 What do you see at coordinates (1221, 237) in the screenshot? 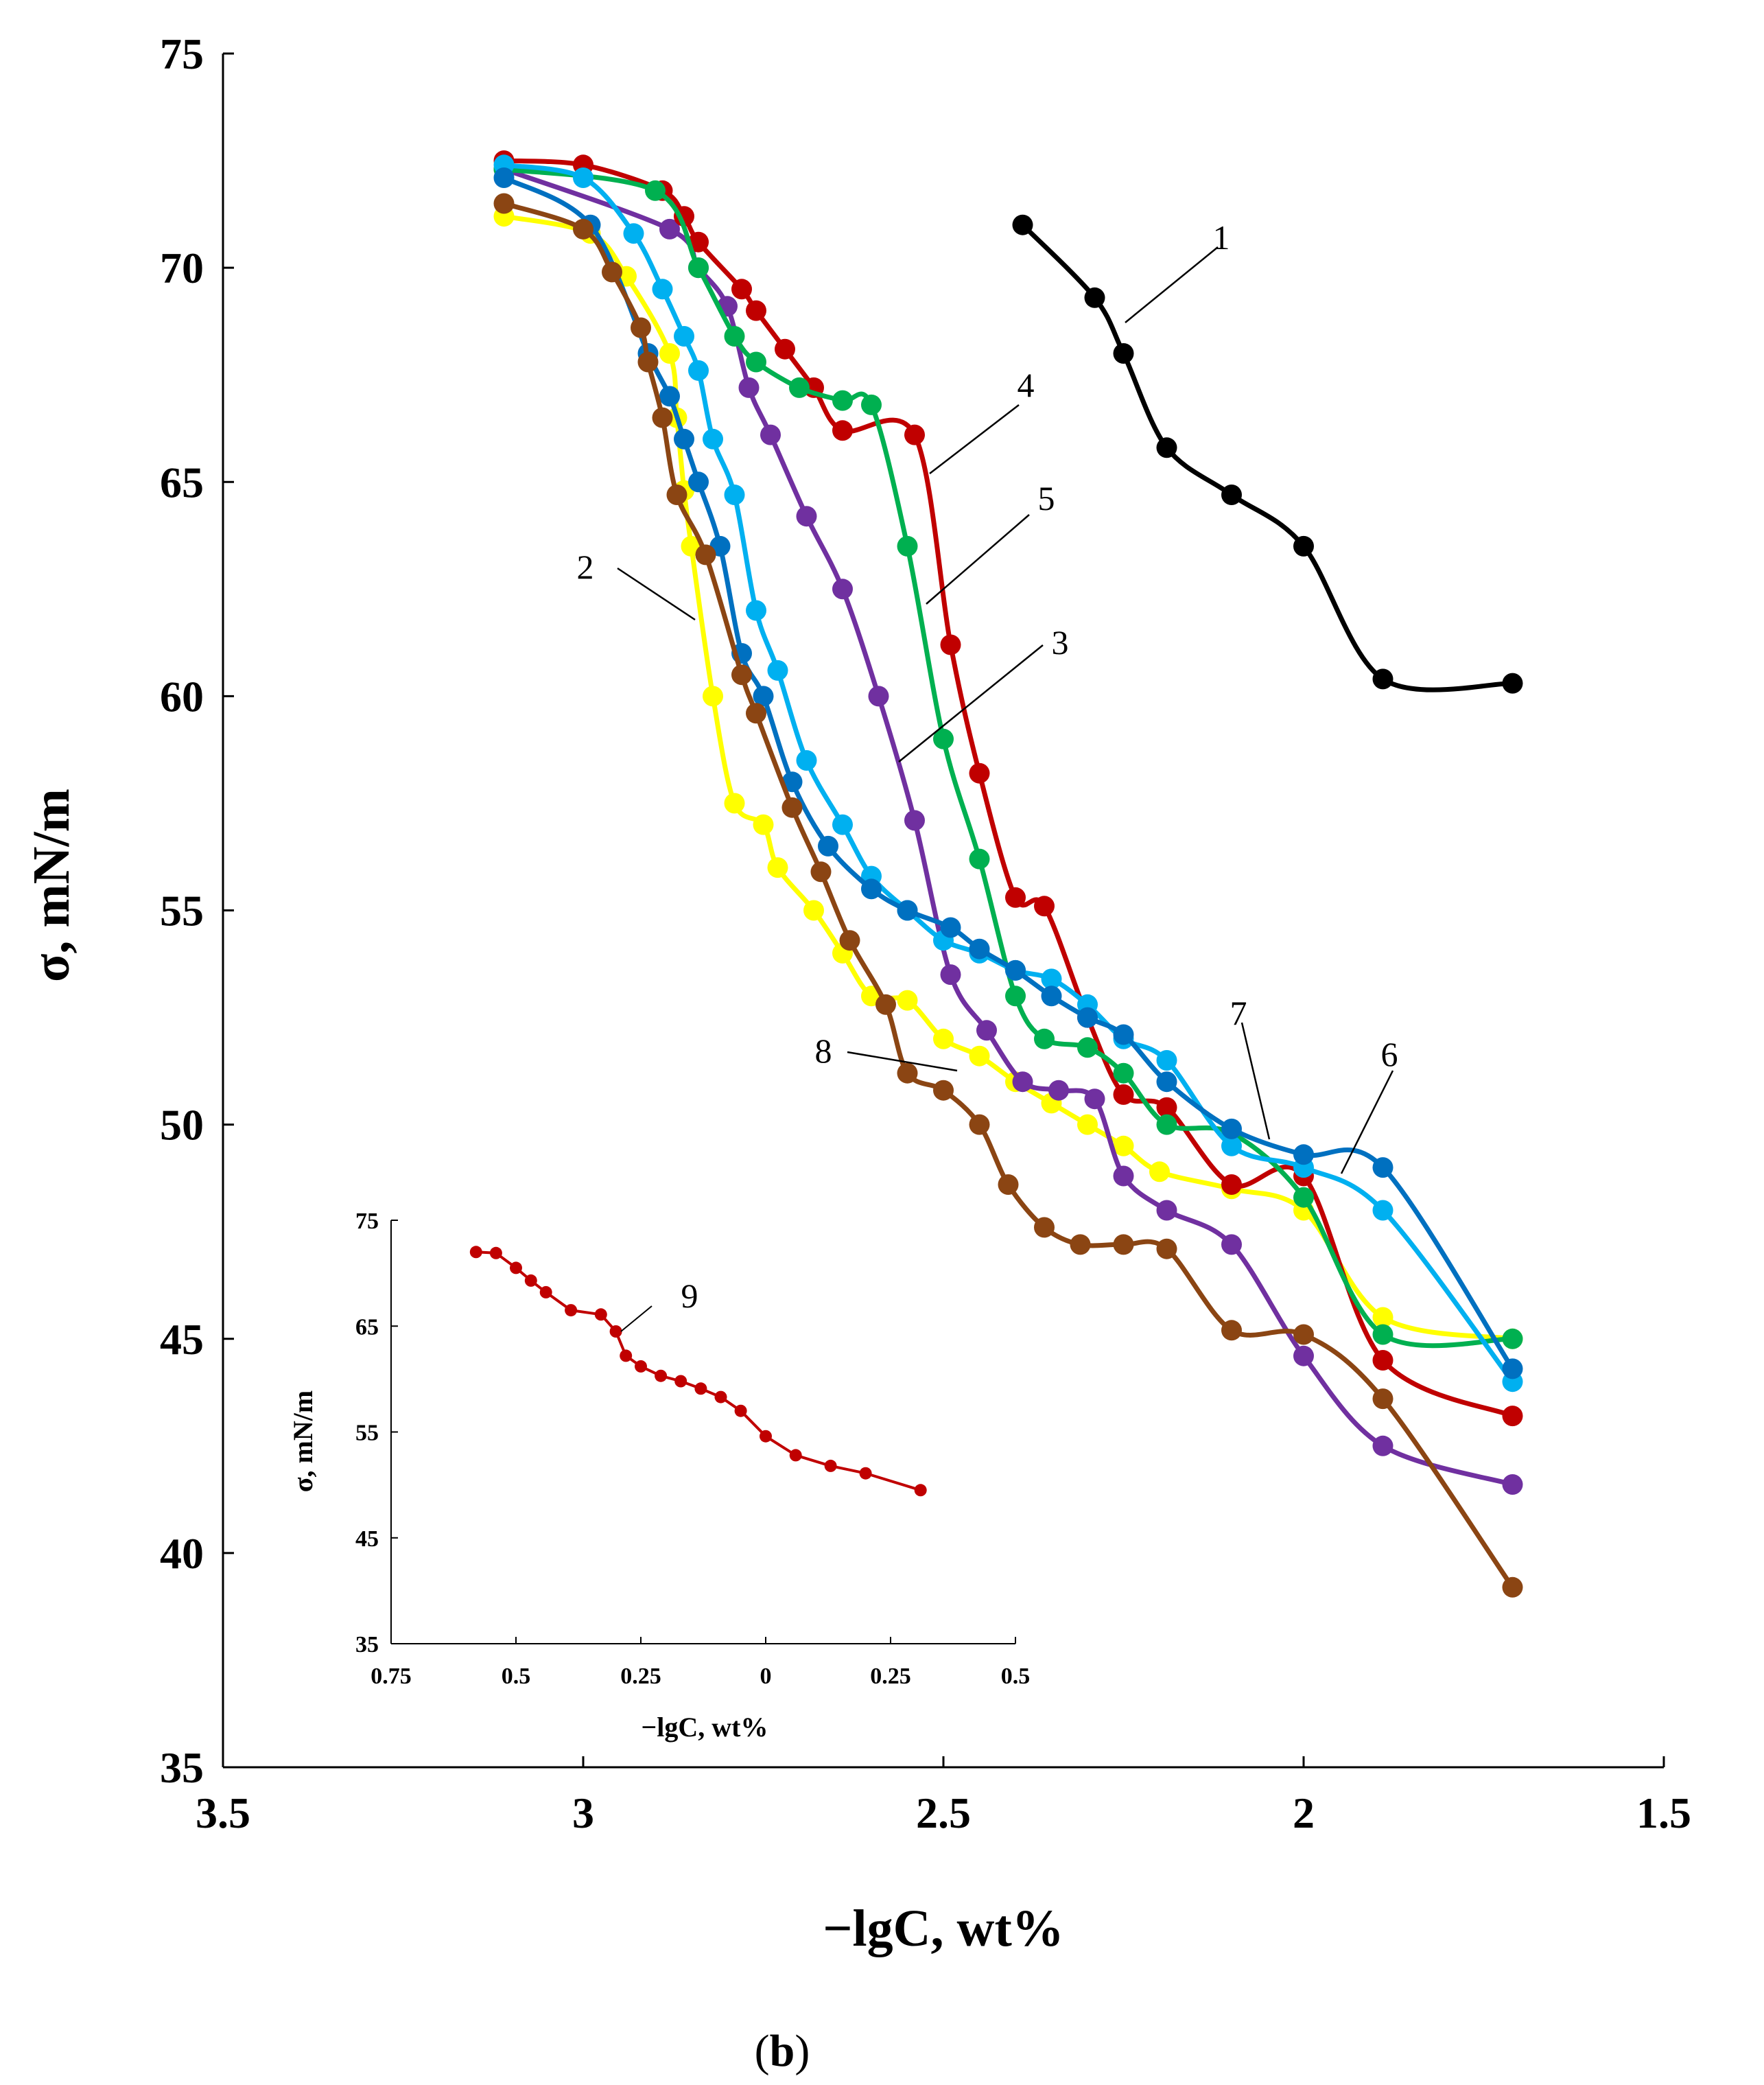
I see `curve-label-1: 1` at bounding box center [1221, 237].